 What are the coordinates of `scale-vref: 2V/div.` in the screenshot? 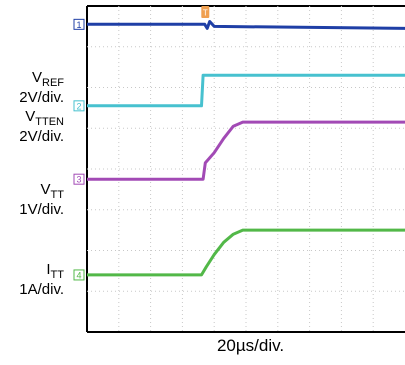 It's located at (41, 97).